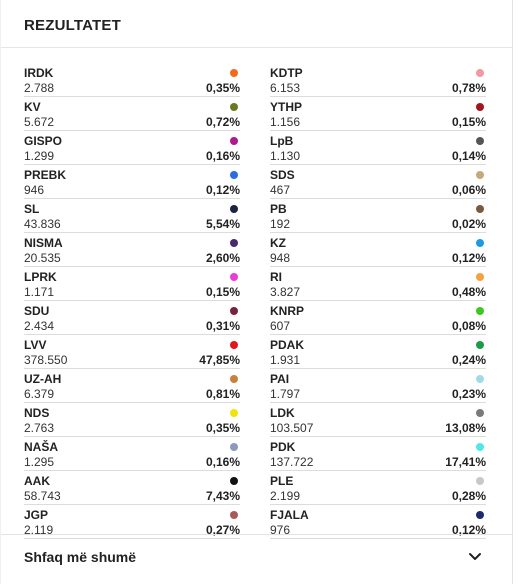  Describe the element at coordinates (222, 224) in the screenshot. I see `party-percentage: 5,54%` at that location.